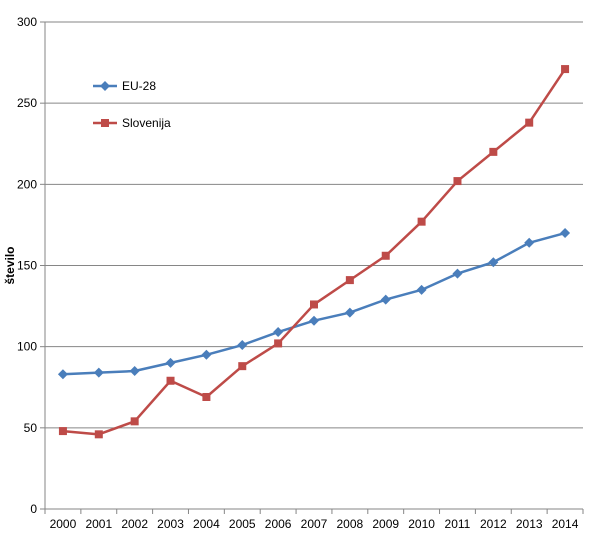  I want to click on x-tick-label-2010: 2010, so click(421, 524).